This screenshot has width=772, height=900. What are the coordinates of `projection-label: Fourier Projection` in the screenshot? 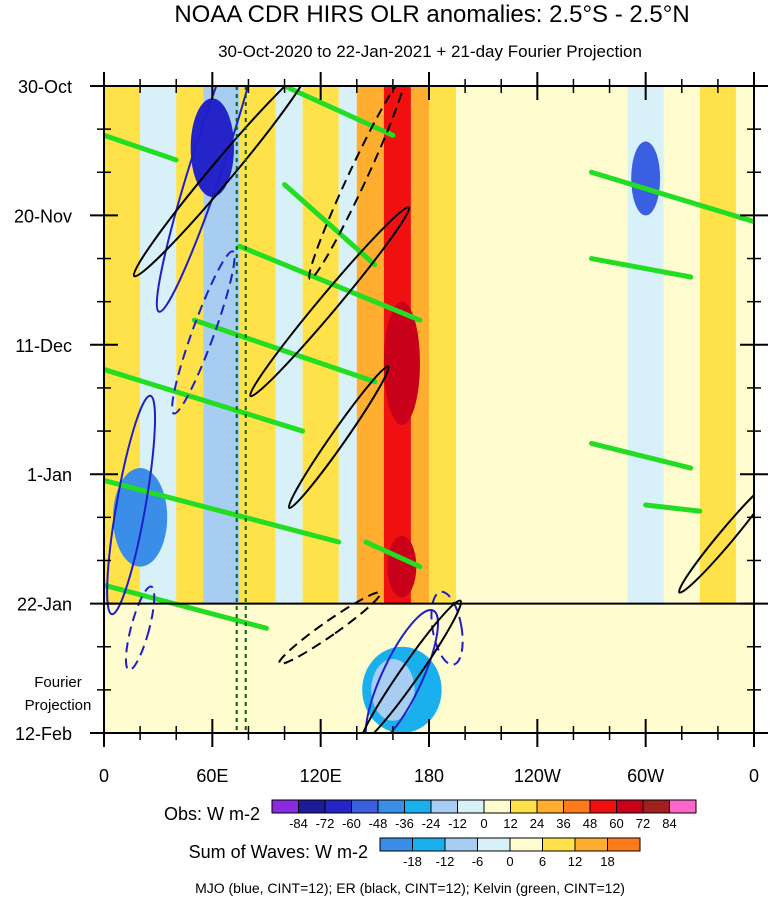 It's located at (58, 694).